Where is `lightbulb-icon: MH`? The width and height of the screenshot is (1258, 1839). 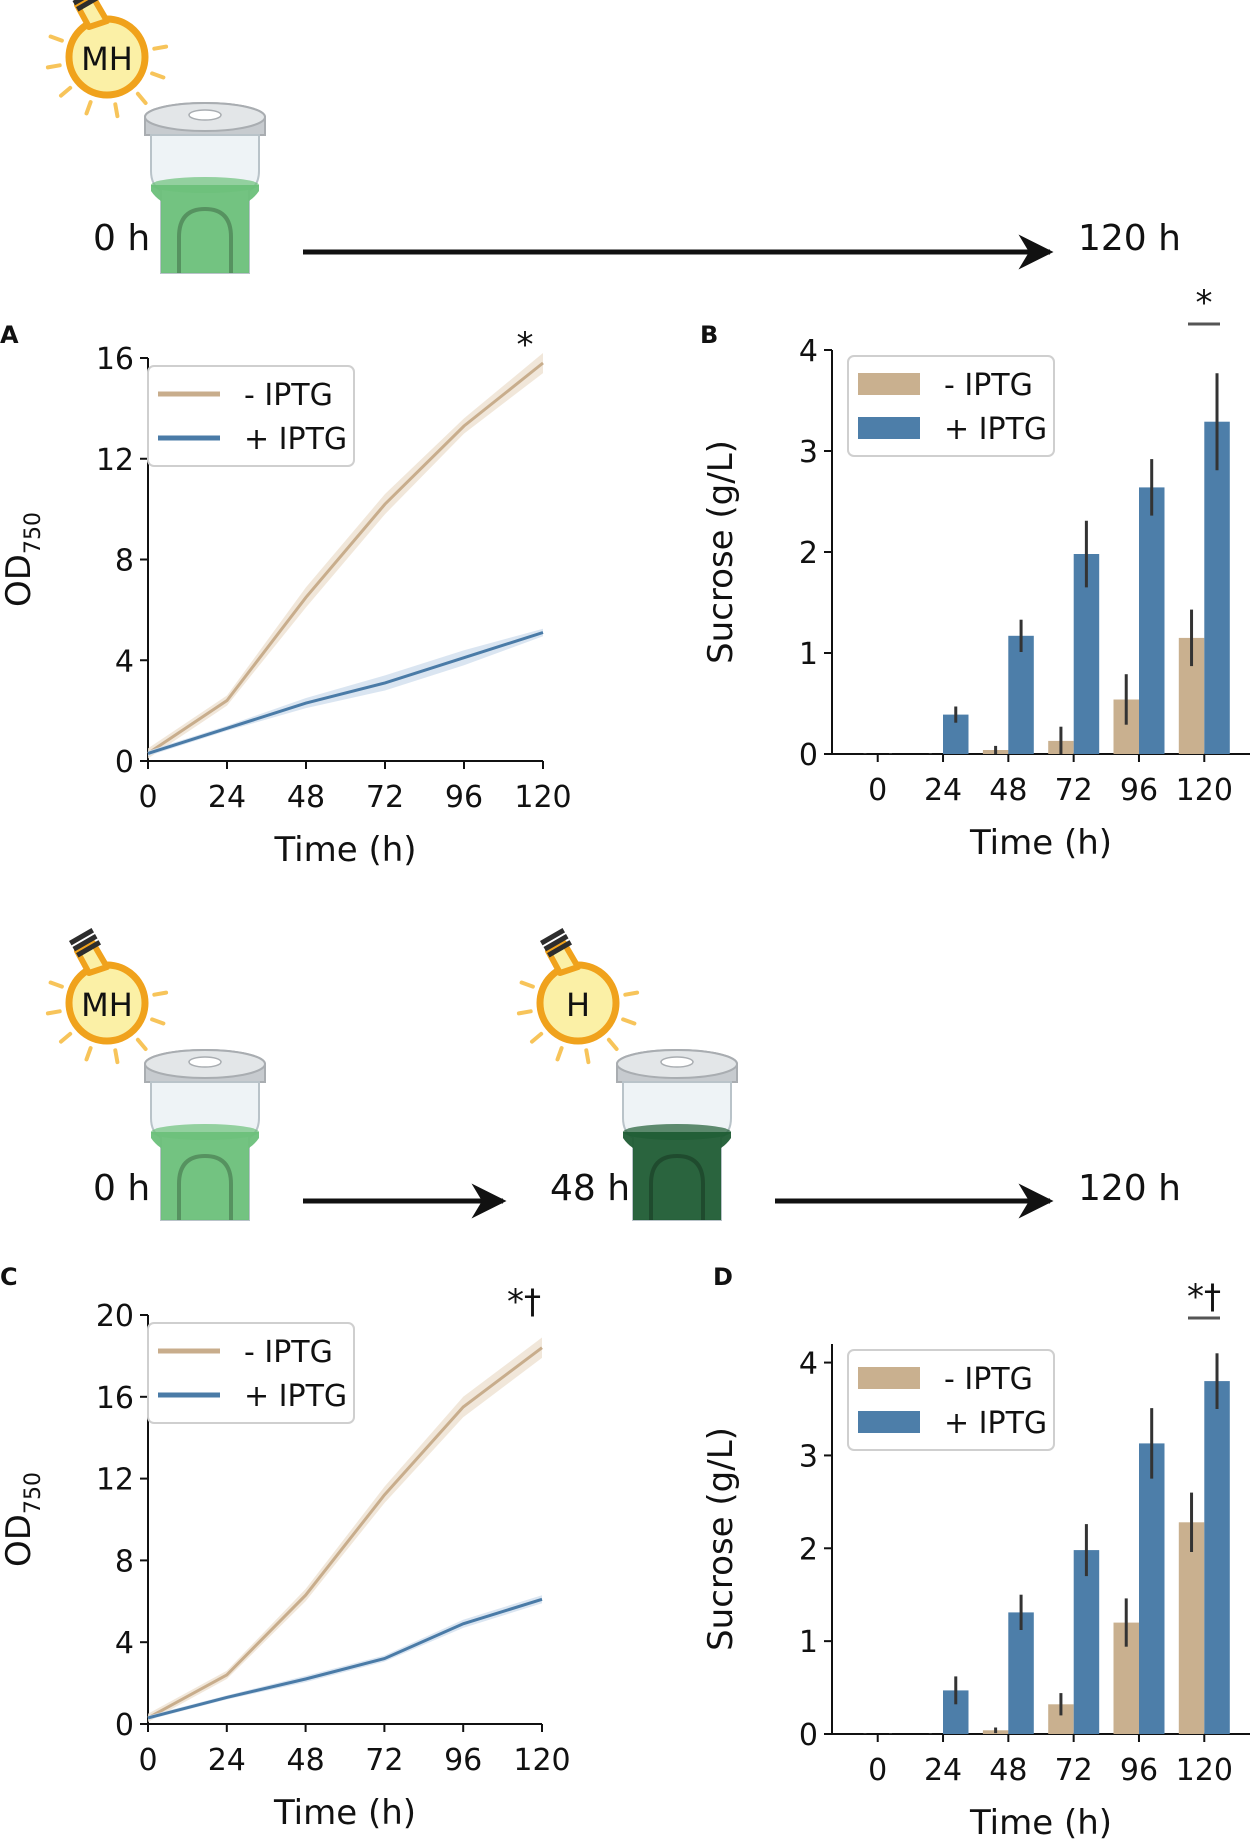 lightbulb-icon: MH is located at coordinates (107, 59).